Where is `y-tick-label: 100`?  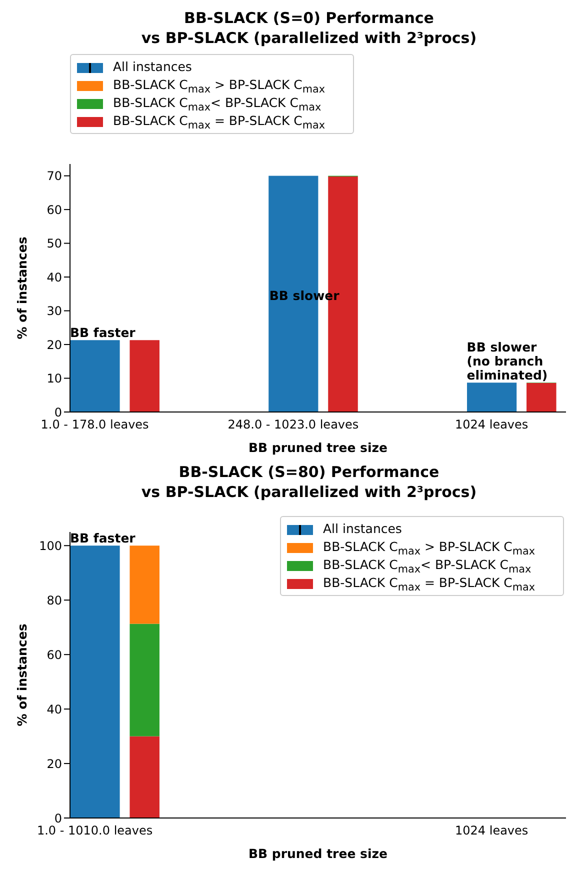
y-tick-label: 100 is located at coordinates (50, 545).